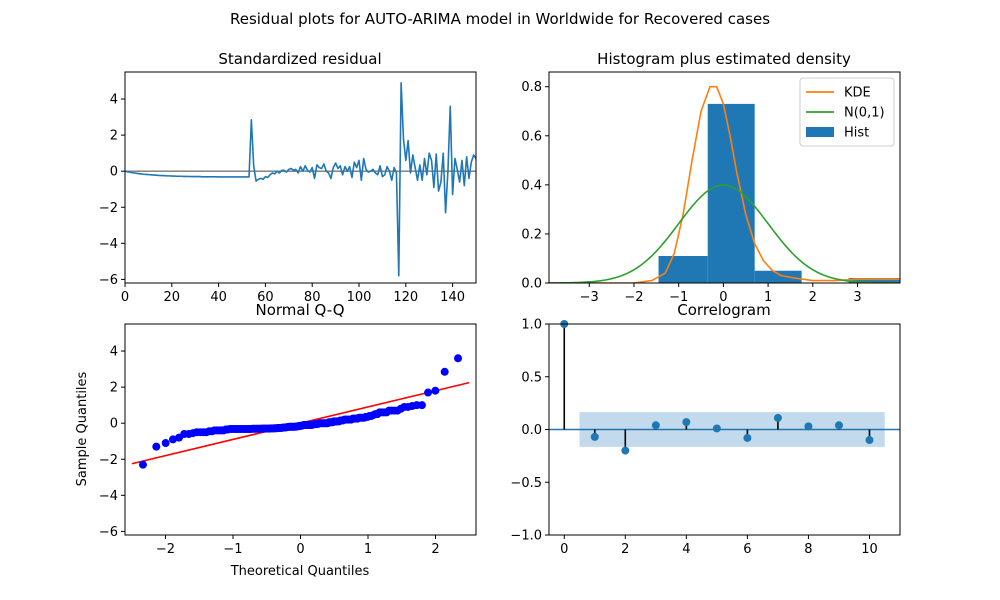  Describe the element at coordinates (452, 297) in the screenshot. I see `residual-xtick-label: 140` at that location.